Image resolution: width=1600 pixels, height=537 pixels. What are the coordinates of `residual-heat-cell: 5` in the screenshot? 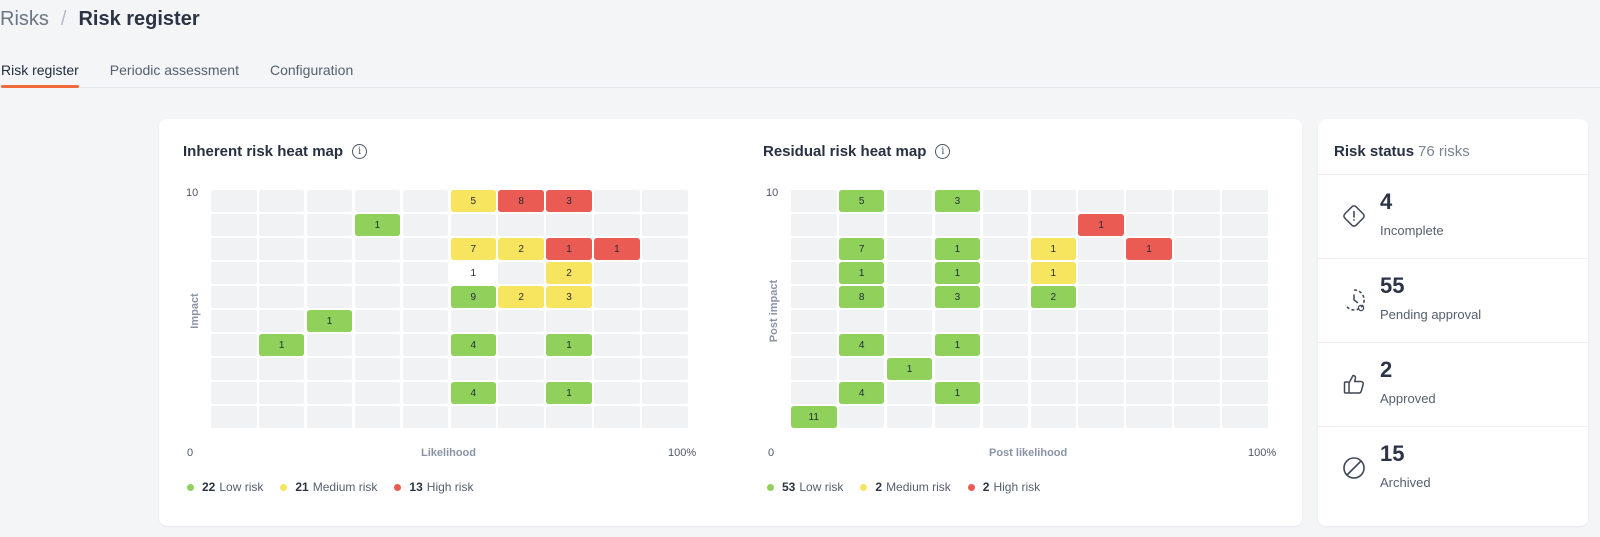 It's located at (861, 201).